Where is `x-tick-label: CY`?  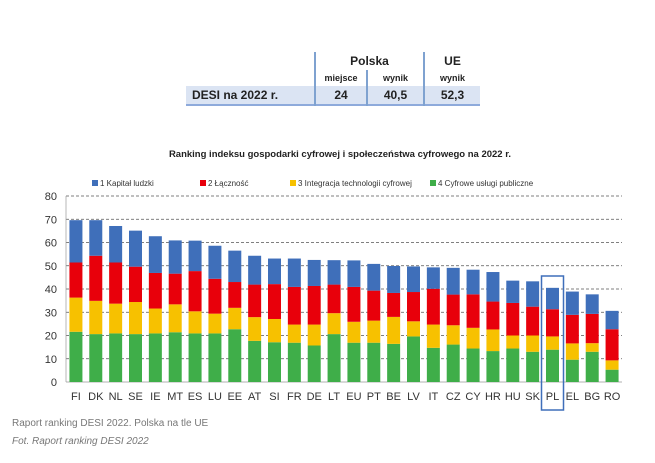
x-tick-label: CY is located at coordinates (473, 397).